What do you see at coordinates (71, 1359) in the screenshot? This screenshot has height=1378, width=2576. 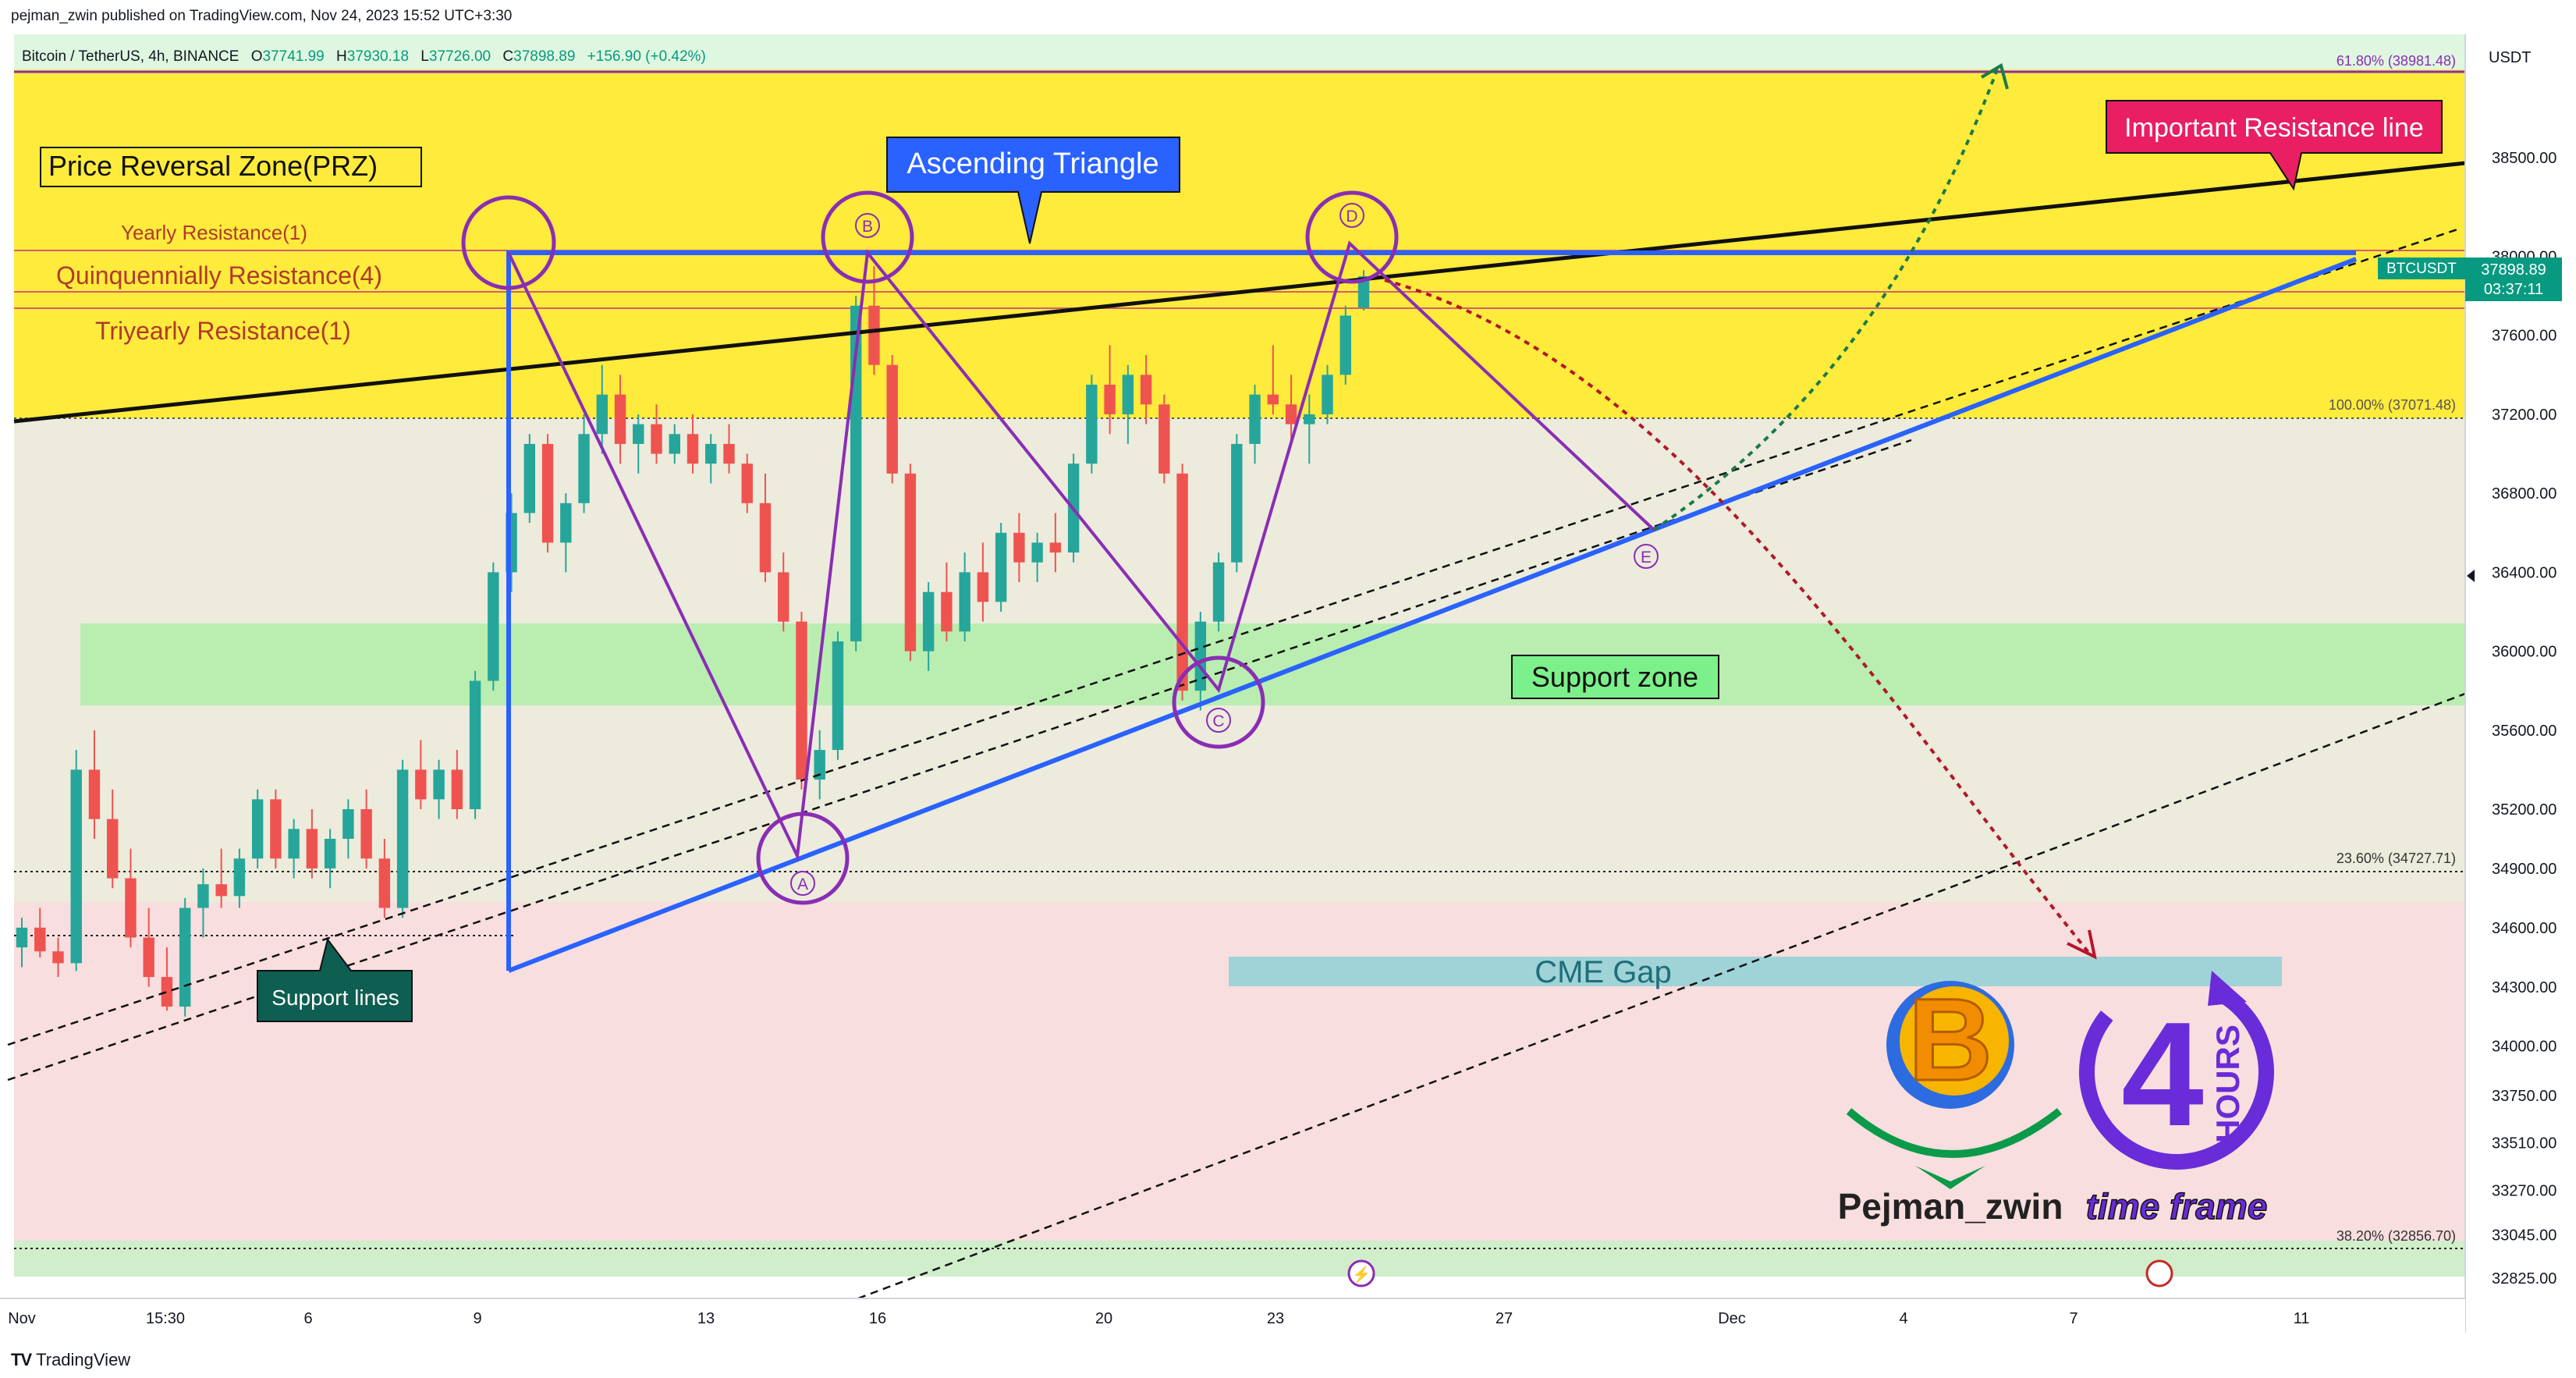 I see `tradingview-logo: TV TradingView` at bounding box center [71, 1359].